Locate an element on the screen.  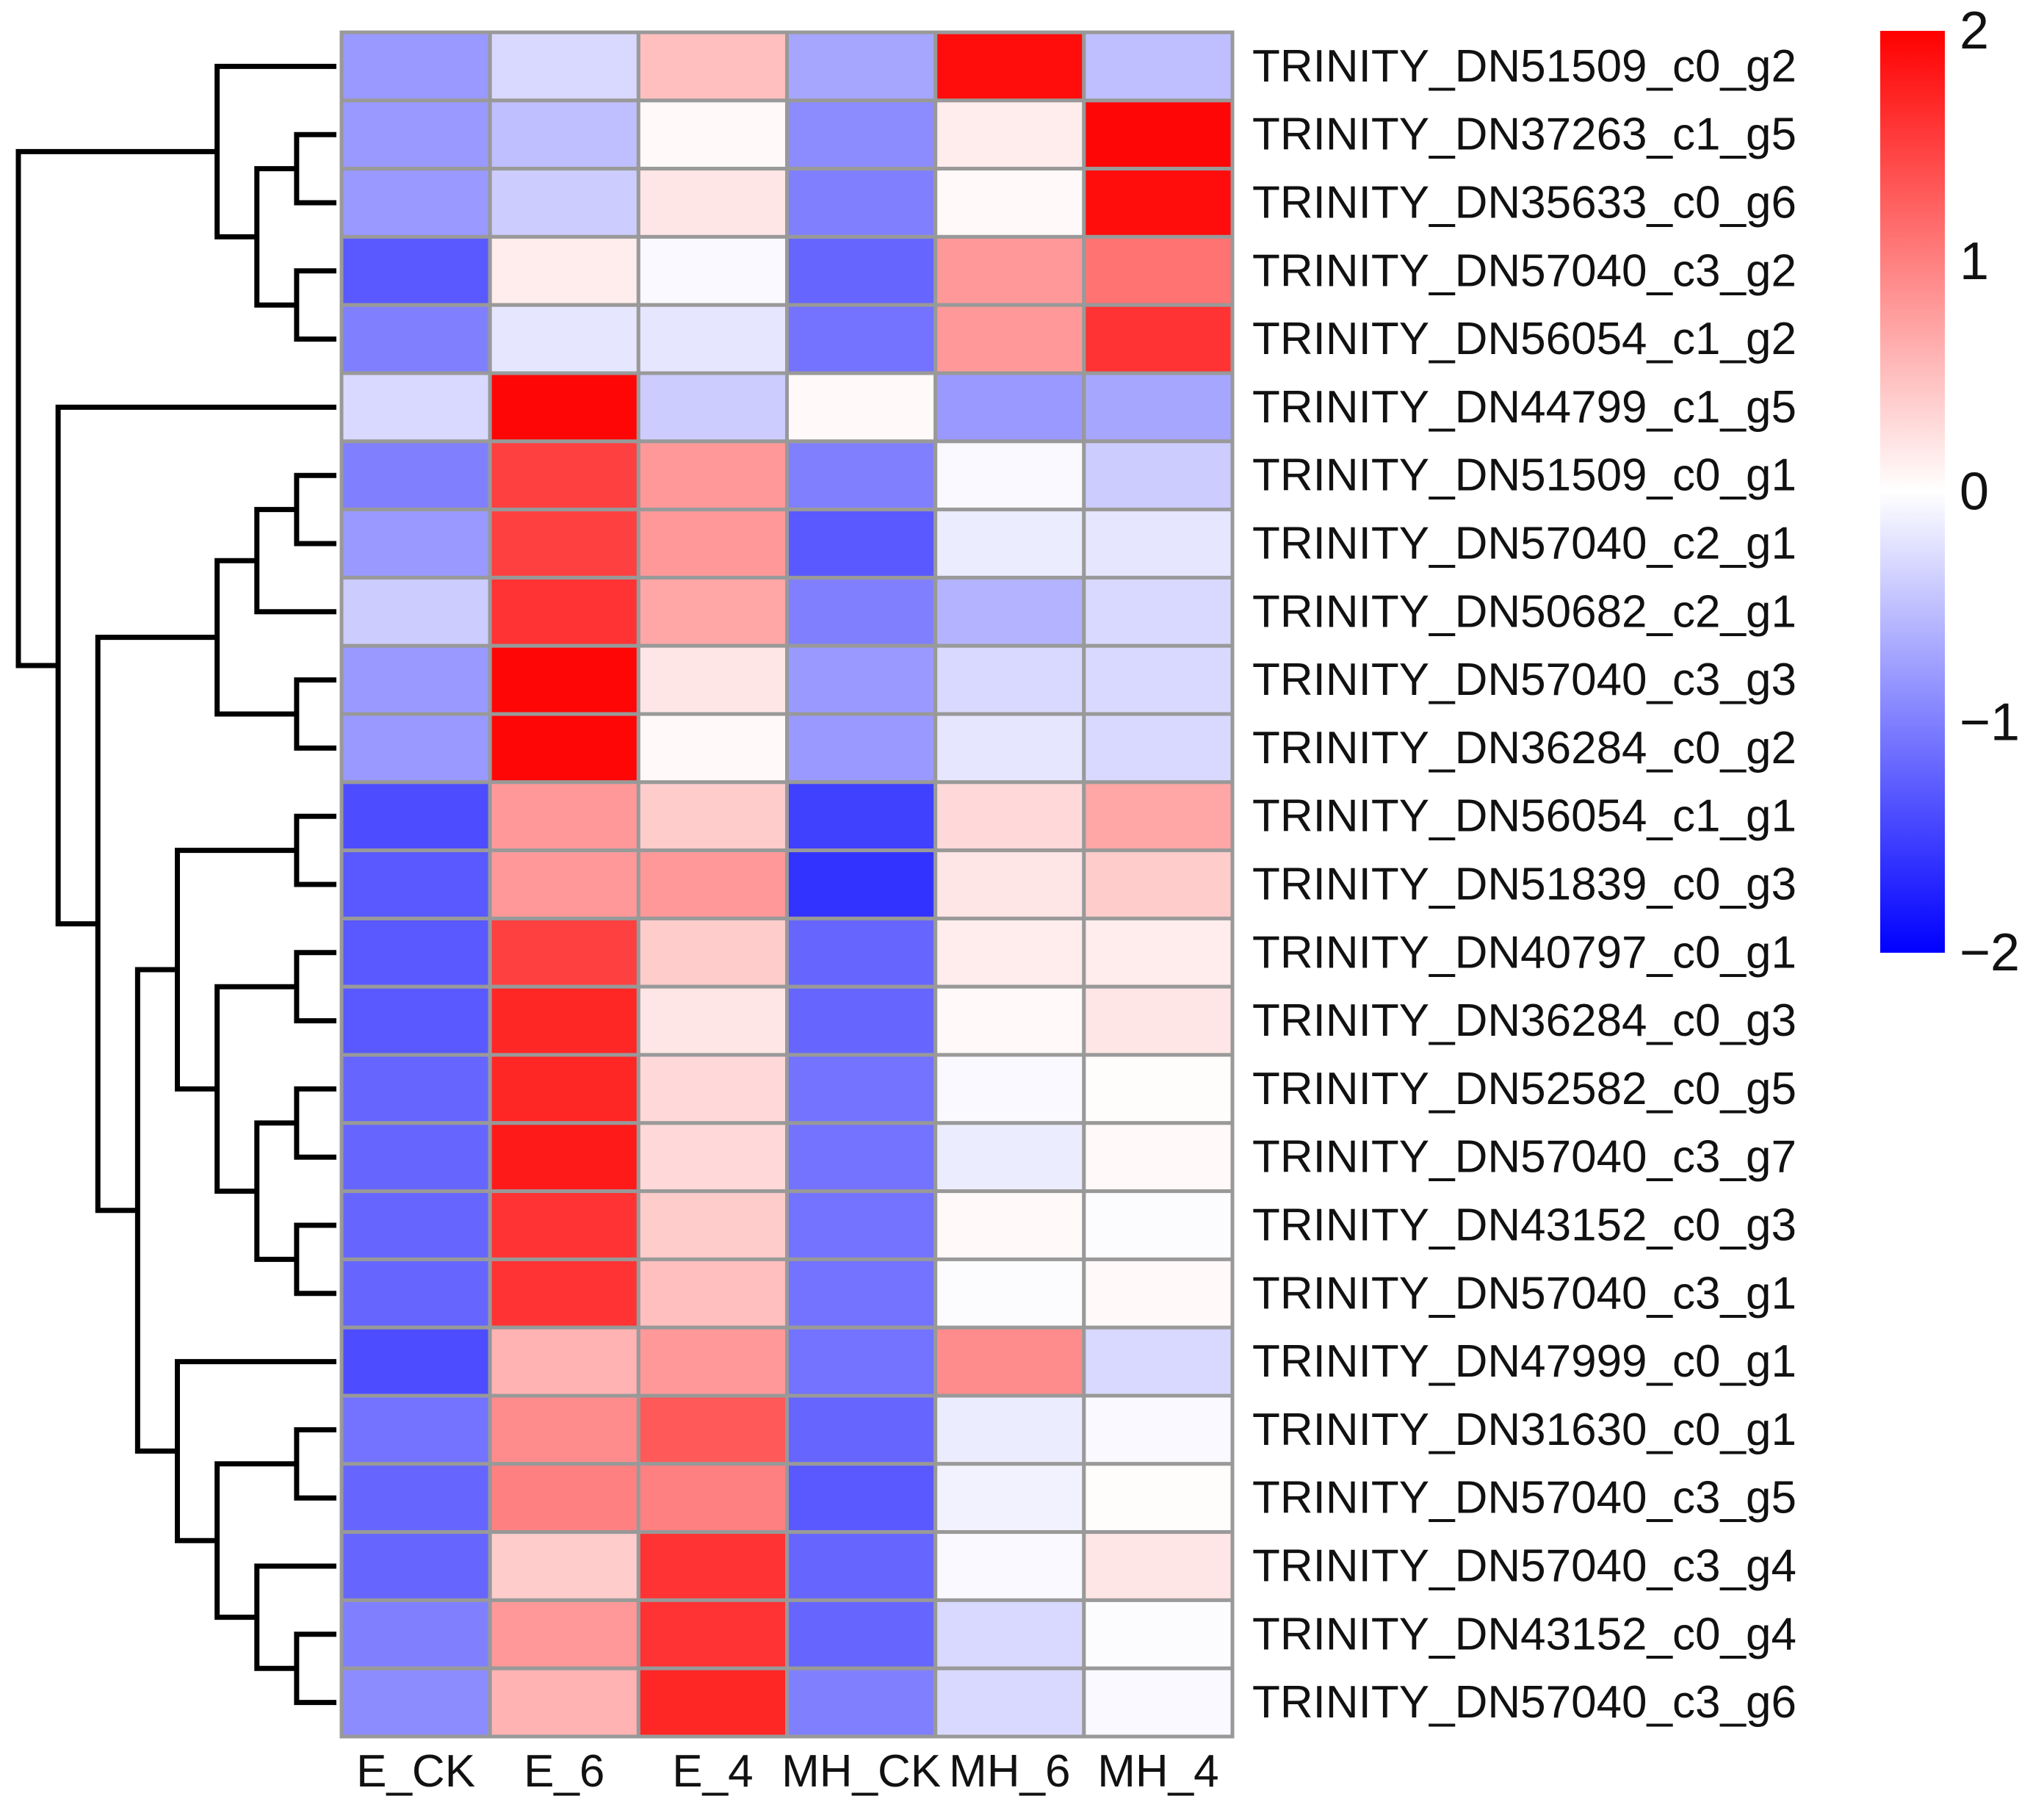
row-label: TRINITY_DN37263_c1_g5 is located at coordinates (1524, 134).